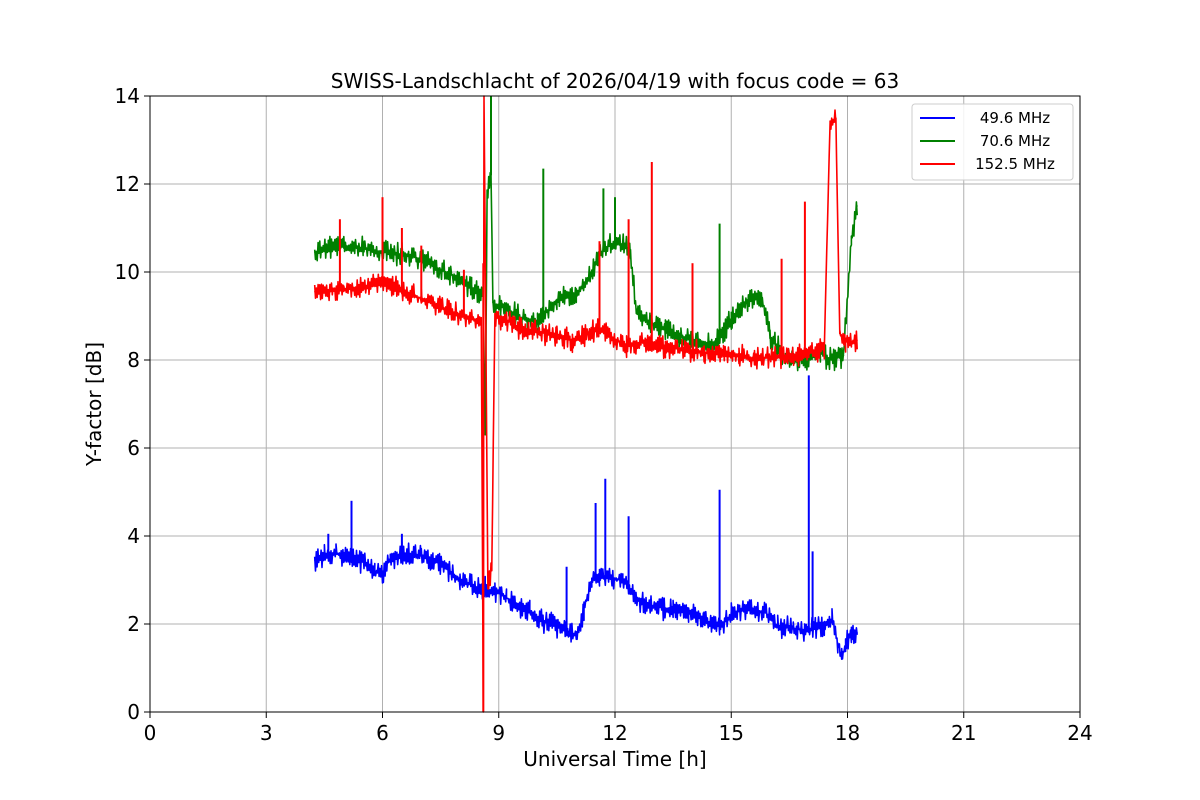  I want to click on legend-label: 70.6 MHz, so click(1015, 141).